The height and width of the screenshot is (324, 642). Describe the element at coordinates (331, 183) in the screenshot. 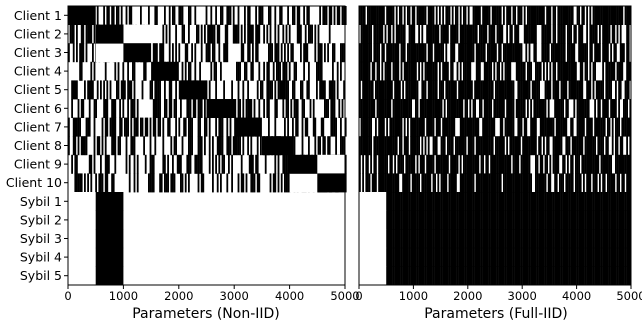

I see `black-block` at that location.